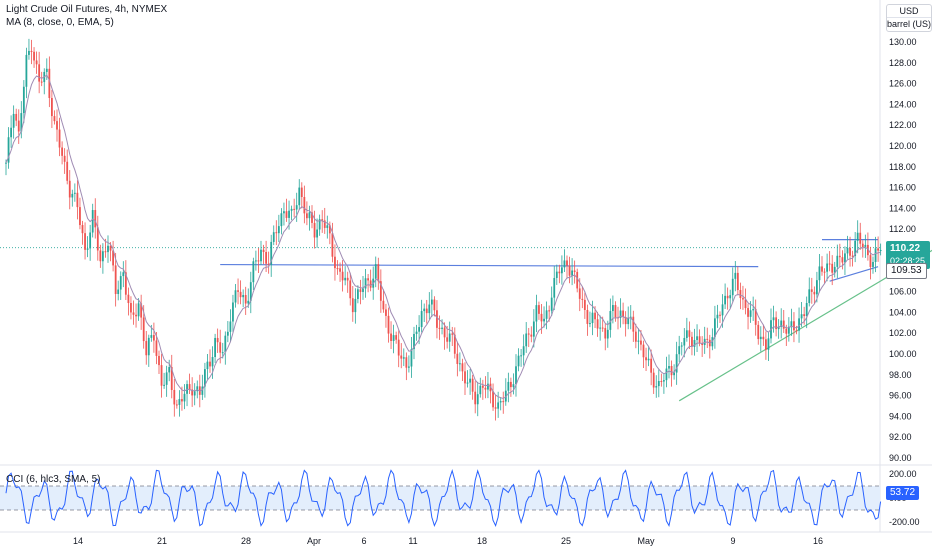 This screenshot has width=932, height=550. What do you see at coordinates (818, 541) in the screenshot?
I see `time-tick-label: 16` at bounding box center [818, 541].